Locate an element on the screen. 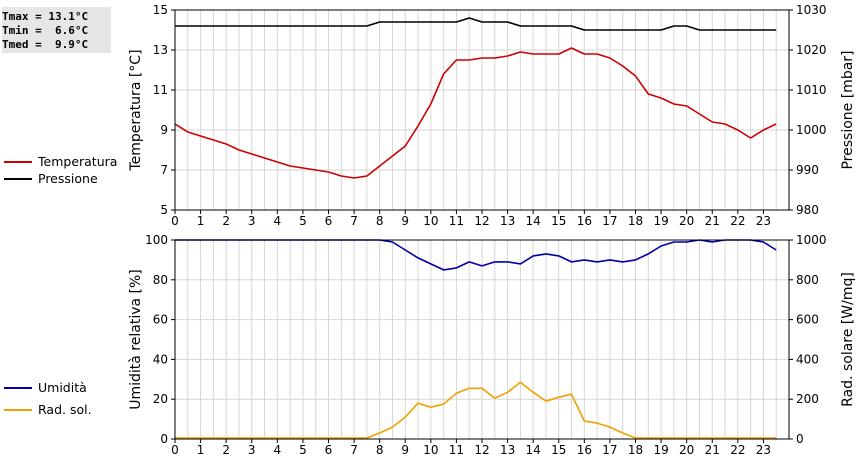 This screenshot has height=460, width=860. y-tick-label: 60 is located at coordinates (160, 320).